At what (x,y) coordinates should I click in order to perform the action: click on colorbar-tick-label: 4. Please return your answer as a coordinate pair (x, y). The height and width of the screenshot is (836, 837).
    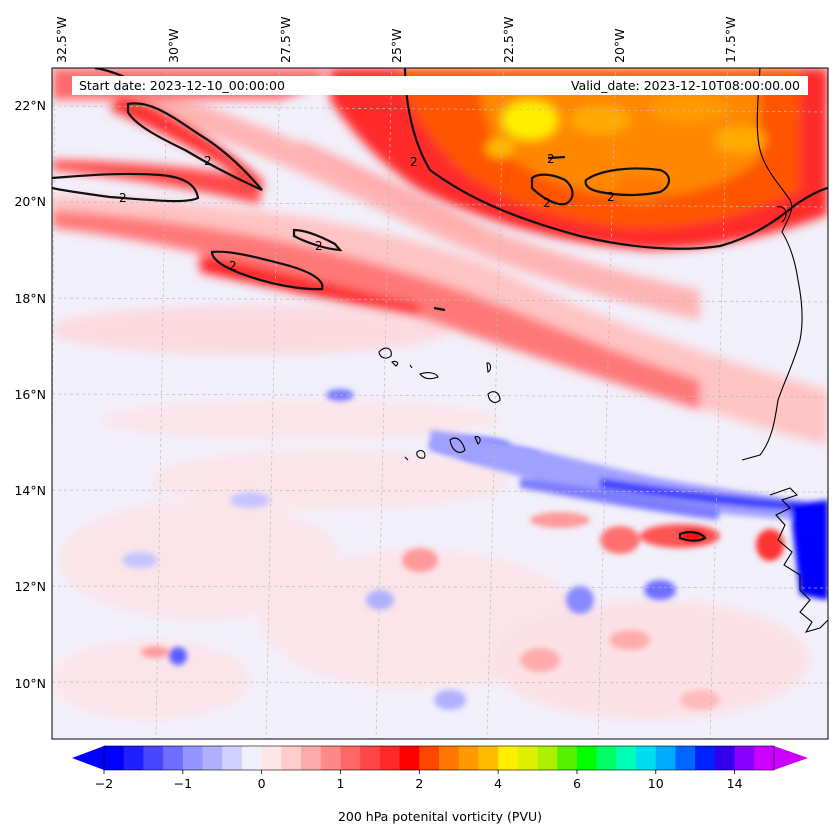
    Looking at the image, I should click on (498, 783).